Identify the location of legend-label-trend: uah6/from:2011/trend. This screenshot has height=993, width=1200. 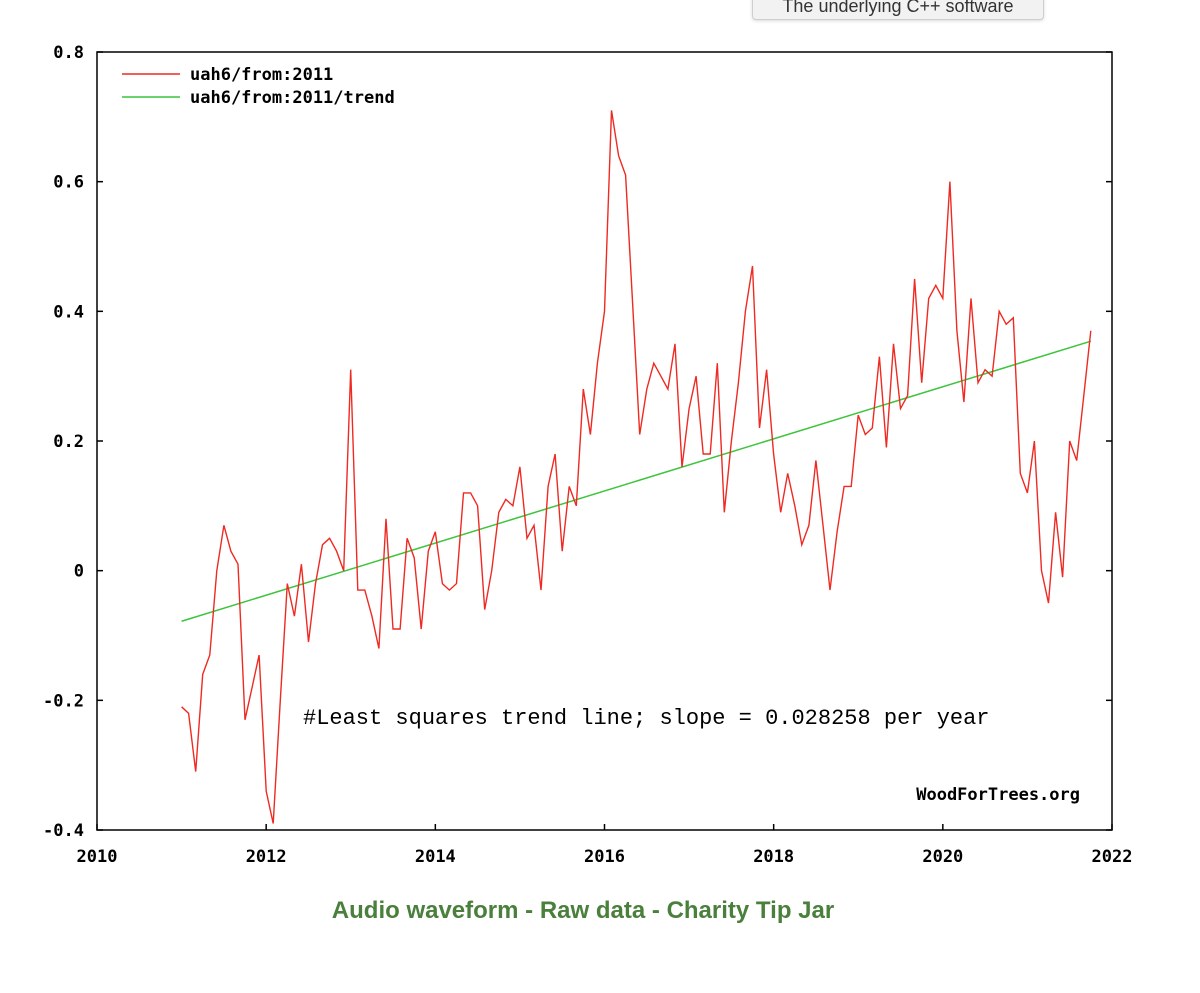
(292, 98).